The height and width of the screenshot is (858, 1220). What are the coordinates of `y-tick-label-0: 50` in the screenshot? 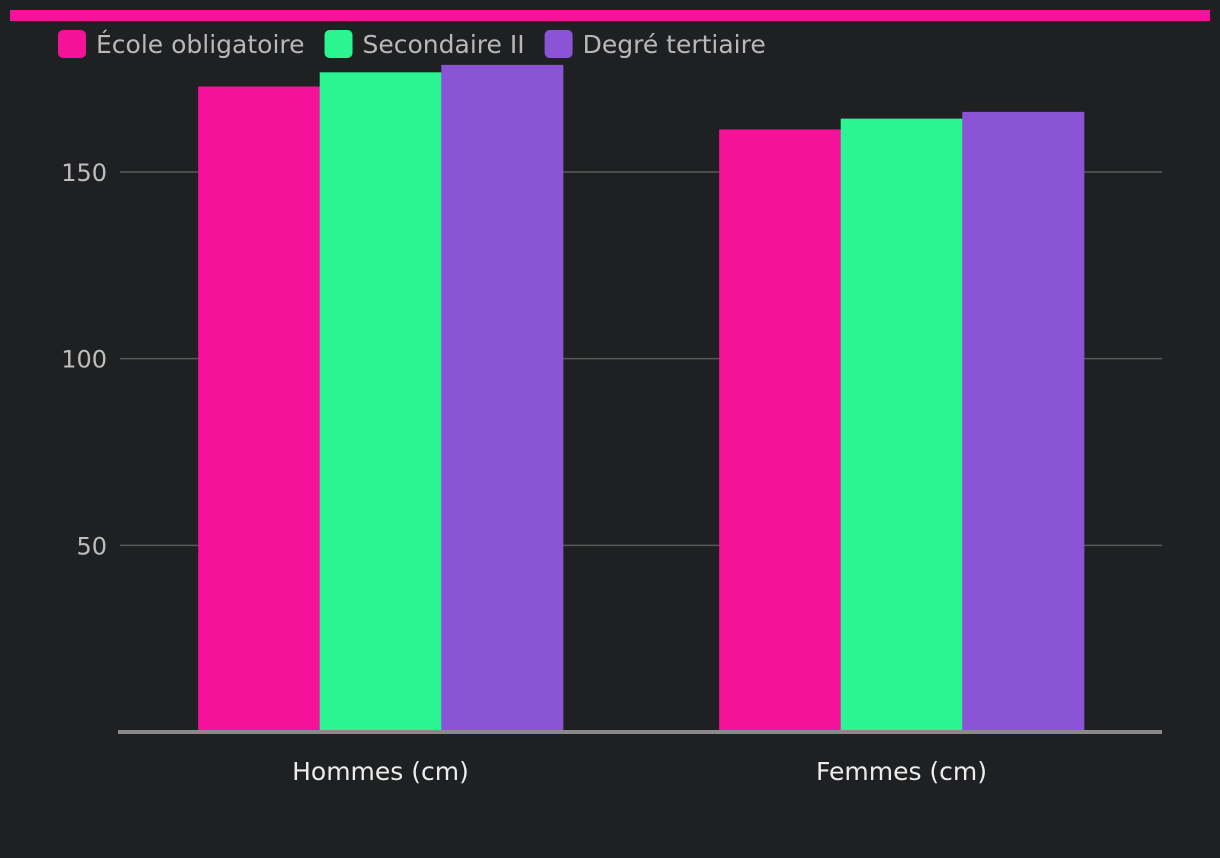 It's located at (91, 546).